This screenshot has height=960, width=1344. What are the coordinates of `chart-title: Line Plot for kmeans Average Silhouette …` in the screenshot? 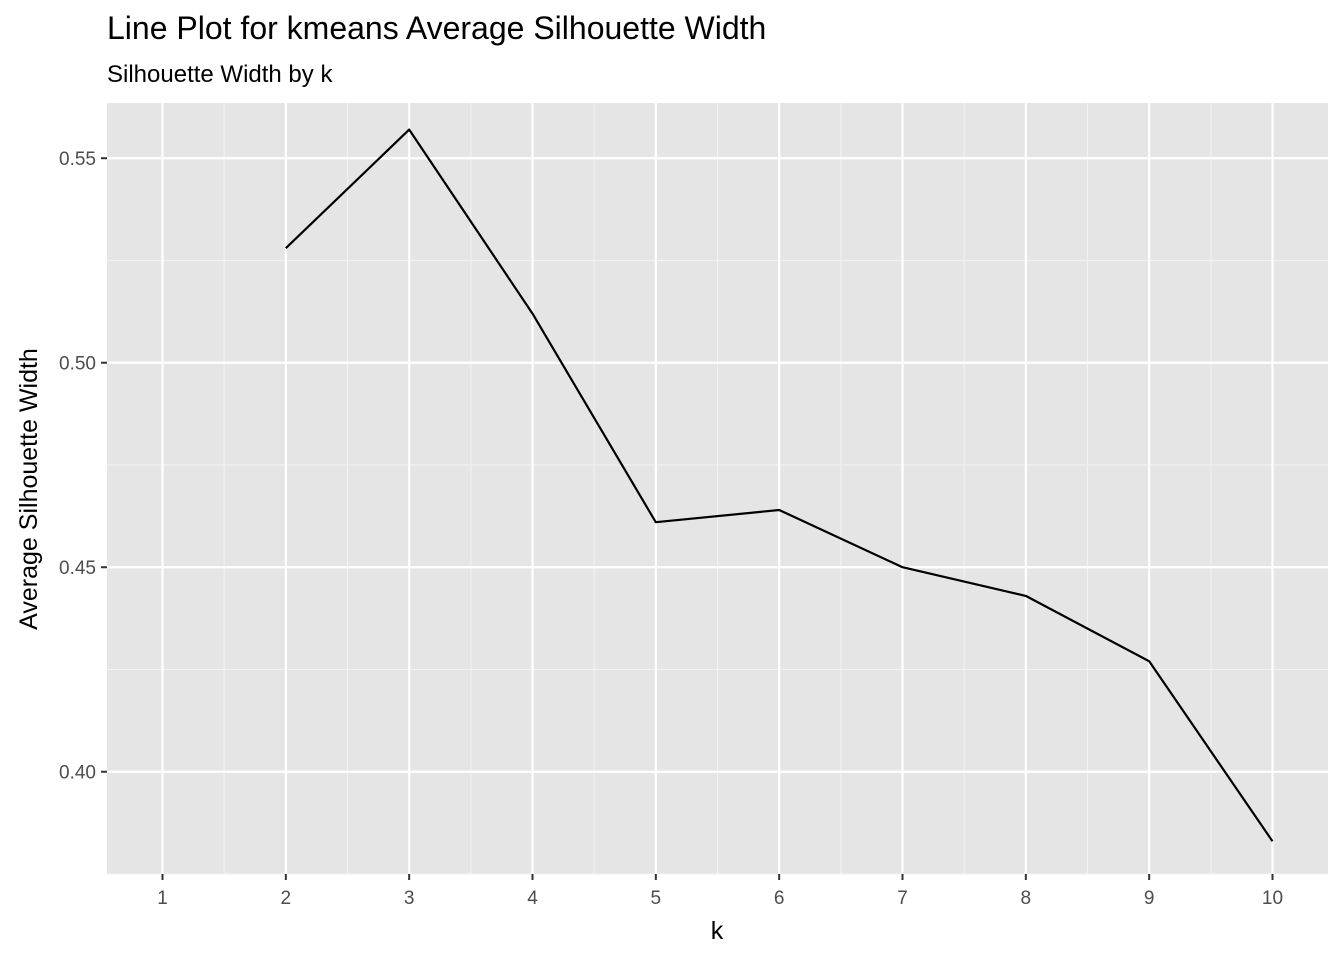 It's located at (436, 28).